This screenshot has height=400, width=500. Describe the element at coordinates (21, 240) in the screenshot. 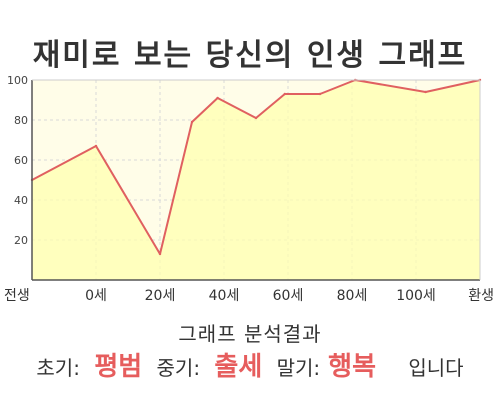

I see `y-tick-label: 20` at that location.